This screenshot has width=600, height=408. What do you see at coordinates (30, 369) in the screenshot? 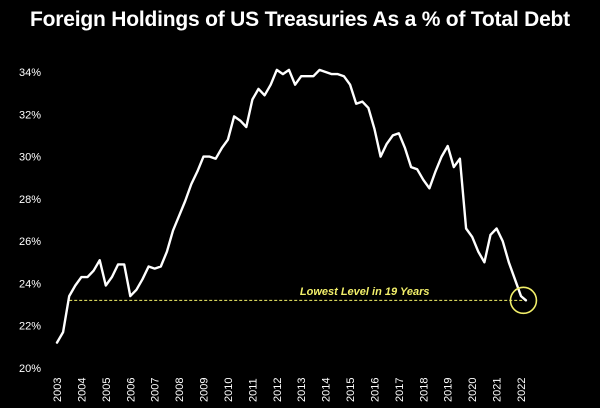
I see `y-tick-label: 20%` at bounding box center [30, 369].